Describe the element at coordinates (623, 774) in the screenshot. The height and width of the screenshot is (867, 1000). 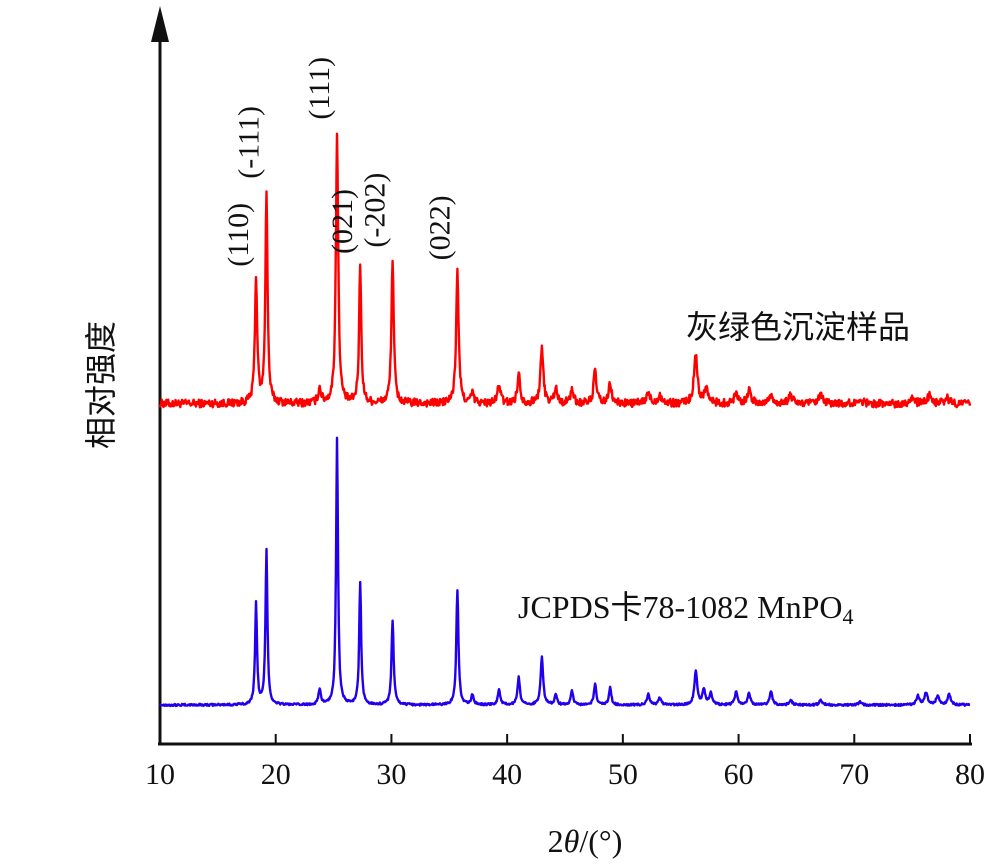
I see `x-tick-label: 50` at that location.